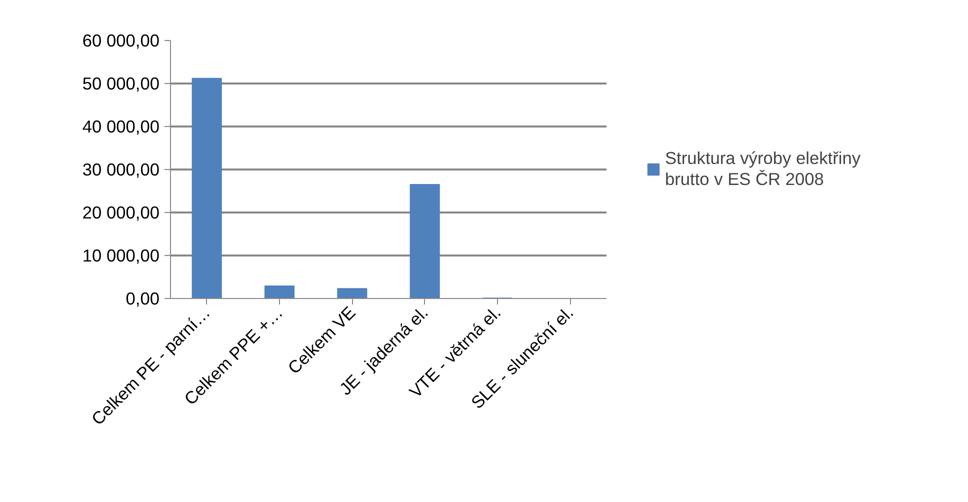 The image size is (968, 502). I want to click on y-tick-label: 0,00, so click(143, 298).